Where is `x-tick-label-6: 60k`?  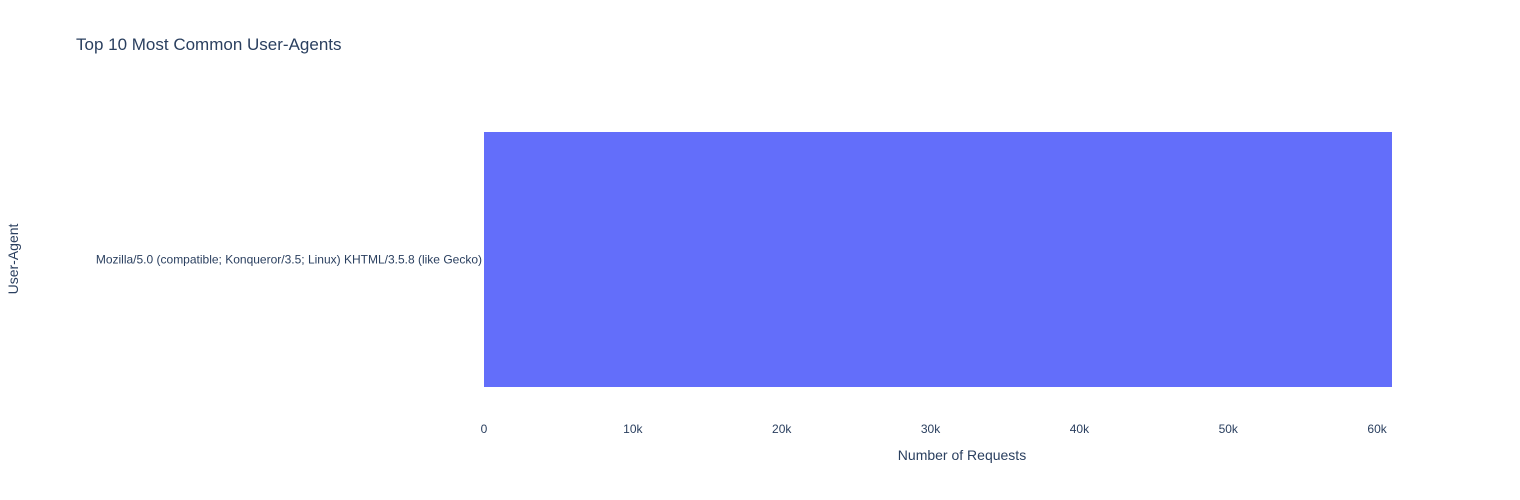
x-tick-label-6: 60k is located at coordinates (1377, 429).